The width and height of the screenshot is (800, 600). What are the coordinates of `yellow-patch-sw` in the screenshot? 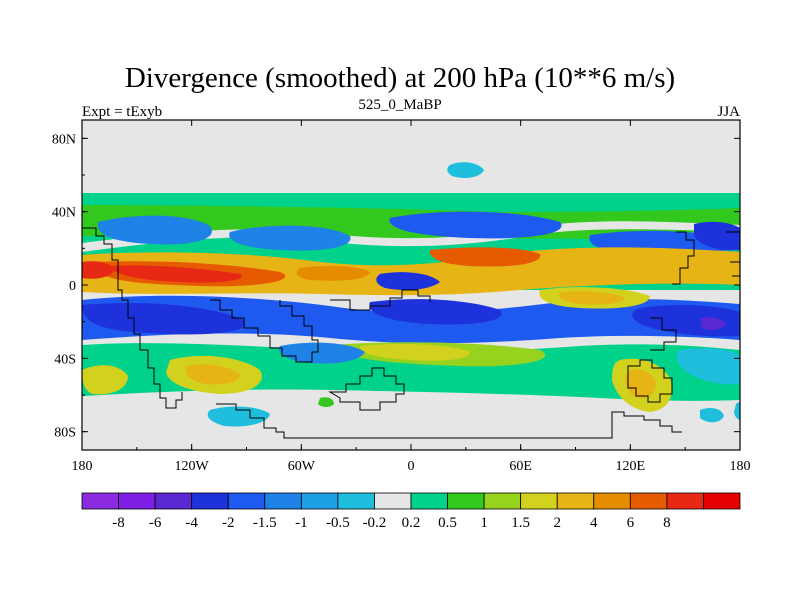 It's located at (105, 380).